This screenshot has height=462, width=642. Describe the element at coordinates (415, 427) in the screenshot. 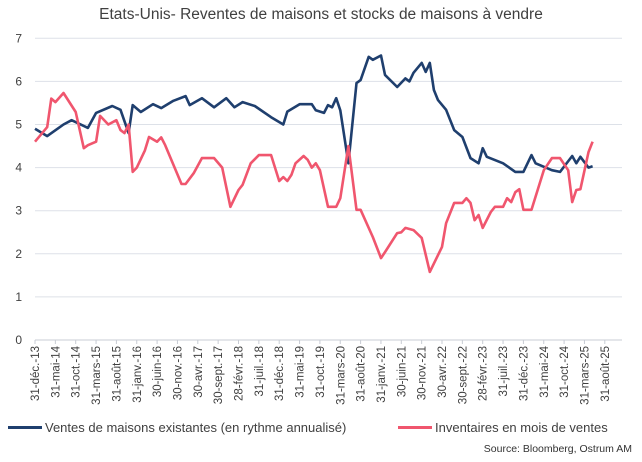

I see `legend-swatch-inventaires` at that location.